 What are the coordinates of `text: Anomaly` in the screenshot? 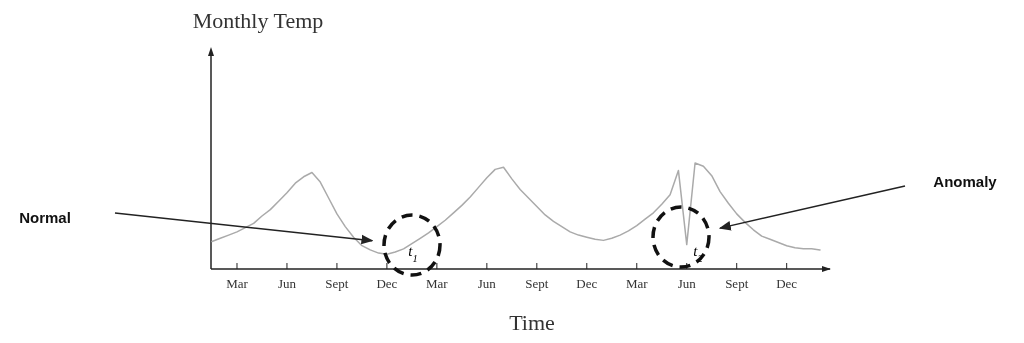 It's located at (965, 181).